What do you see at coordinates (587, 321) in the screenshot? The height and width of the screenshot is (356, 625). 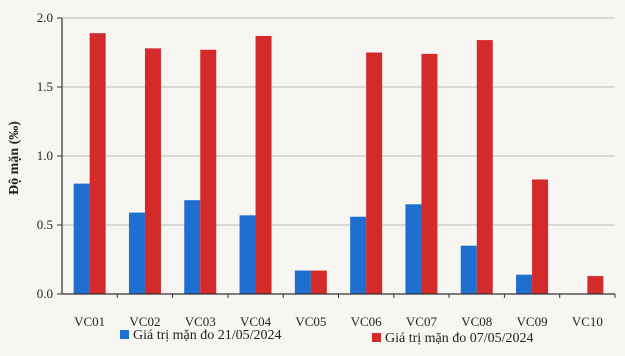 I see `x-tick-label: VC10` at bounding box center [587, 321].